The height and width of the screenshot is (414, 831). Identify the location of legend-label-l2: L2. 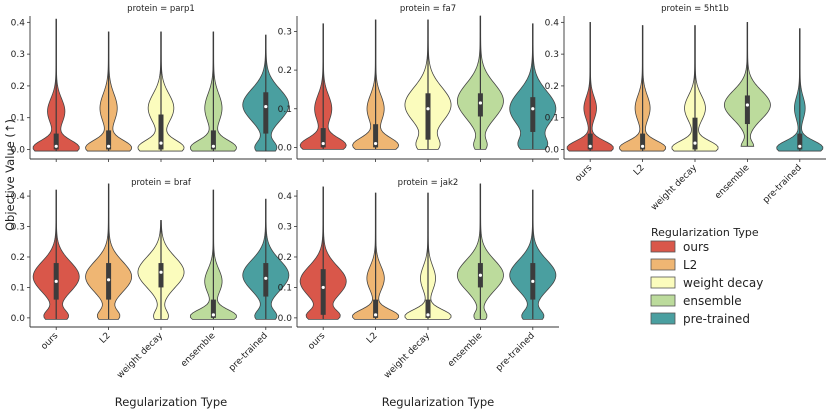
(690, 265).